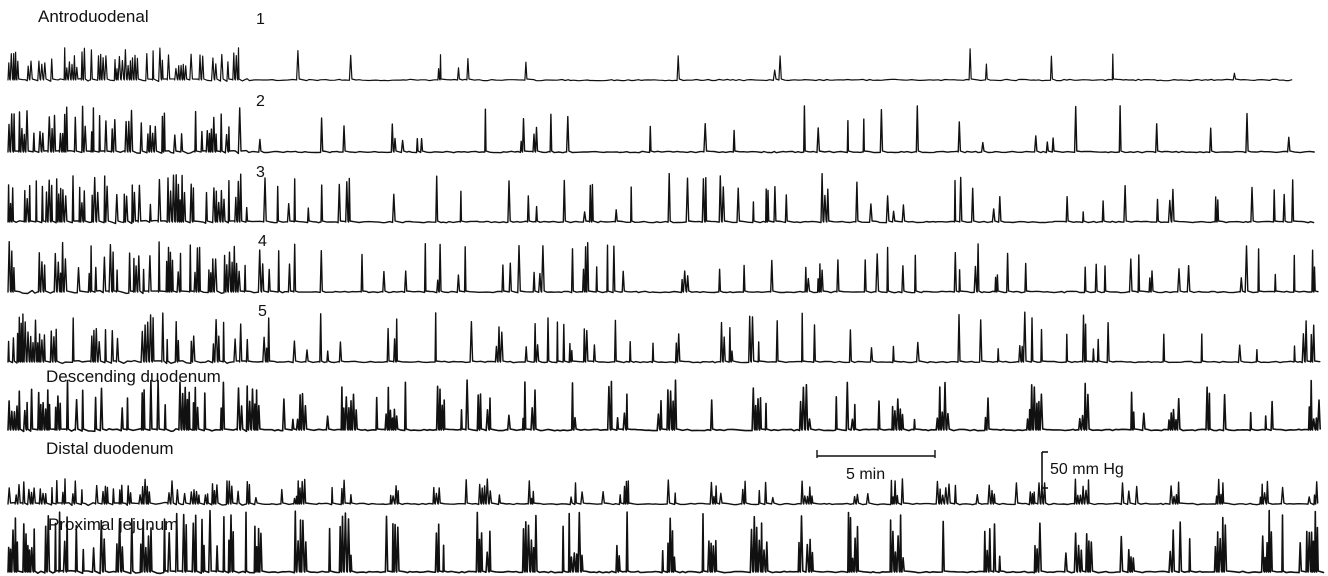 The image size is (1328, 576). I want to click on channel-number-1: 1, so click(260, 19).